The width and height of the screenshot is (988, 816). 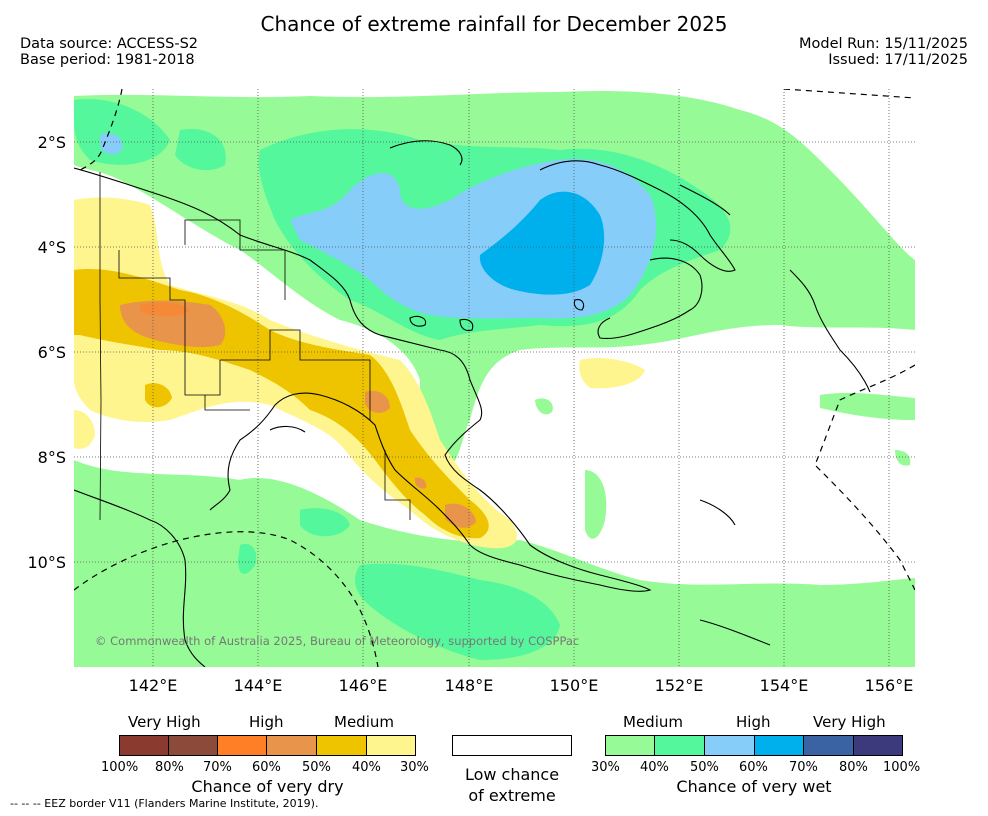 What do you see at coordinates (849, 722) in the screenshot?
I see `wet-header-very-high: Very High` at bounding box center [849, 722].